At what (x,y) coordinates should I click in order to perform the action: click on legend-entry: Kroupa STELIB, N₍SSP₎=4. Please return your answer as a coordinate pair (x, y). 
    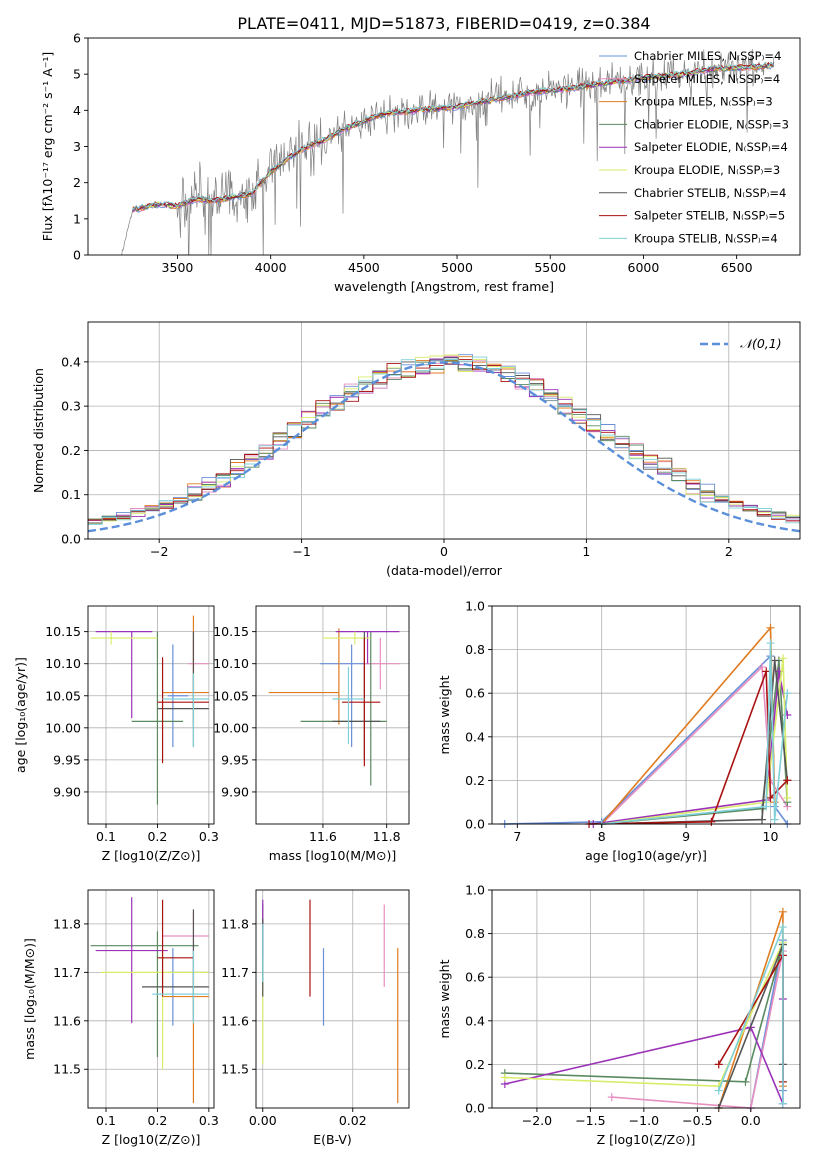
    Looking at the image, I should click on (706, 238).